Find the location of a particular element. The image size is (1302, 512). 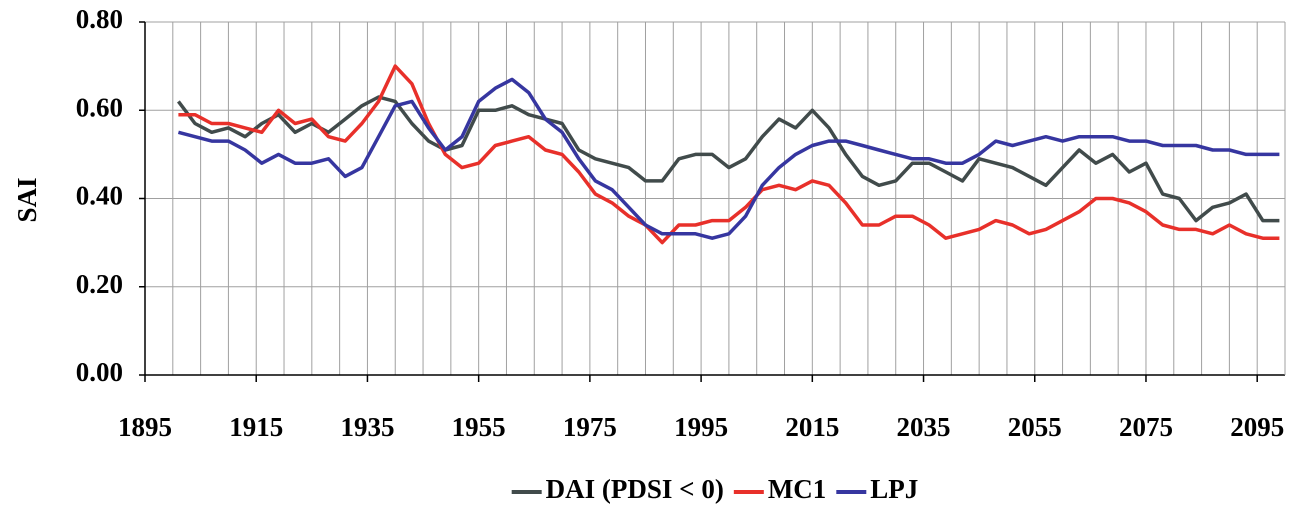

y-tick-label: 0.60 is located at coordinates (99, 107).